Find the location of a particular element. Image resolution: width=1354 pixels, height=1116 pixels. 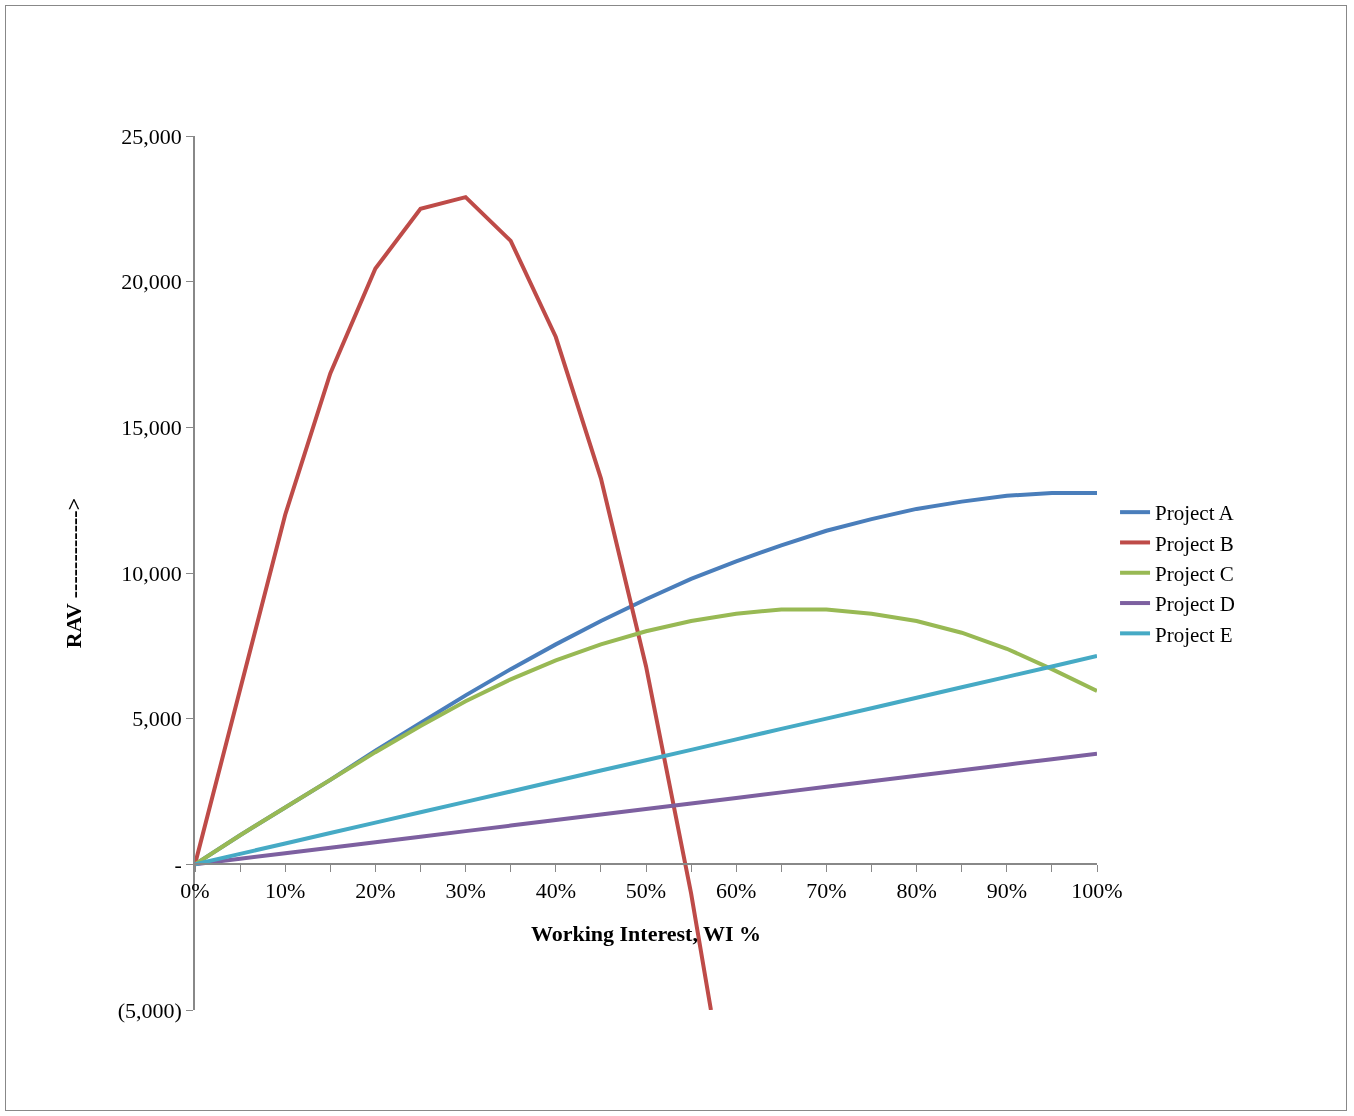

x-tick-label: 90% is located at coordinates (1006, 891).